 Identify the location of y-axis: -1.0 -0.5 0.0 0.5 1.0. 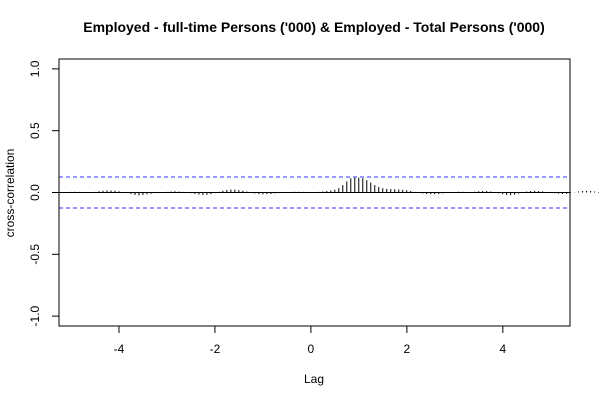
(44, 193).